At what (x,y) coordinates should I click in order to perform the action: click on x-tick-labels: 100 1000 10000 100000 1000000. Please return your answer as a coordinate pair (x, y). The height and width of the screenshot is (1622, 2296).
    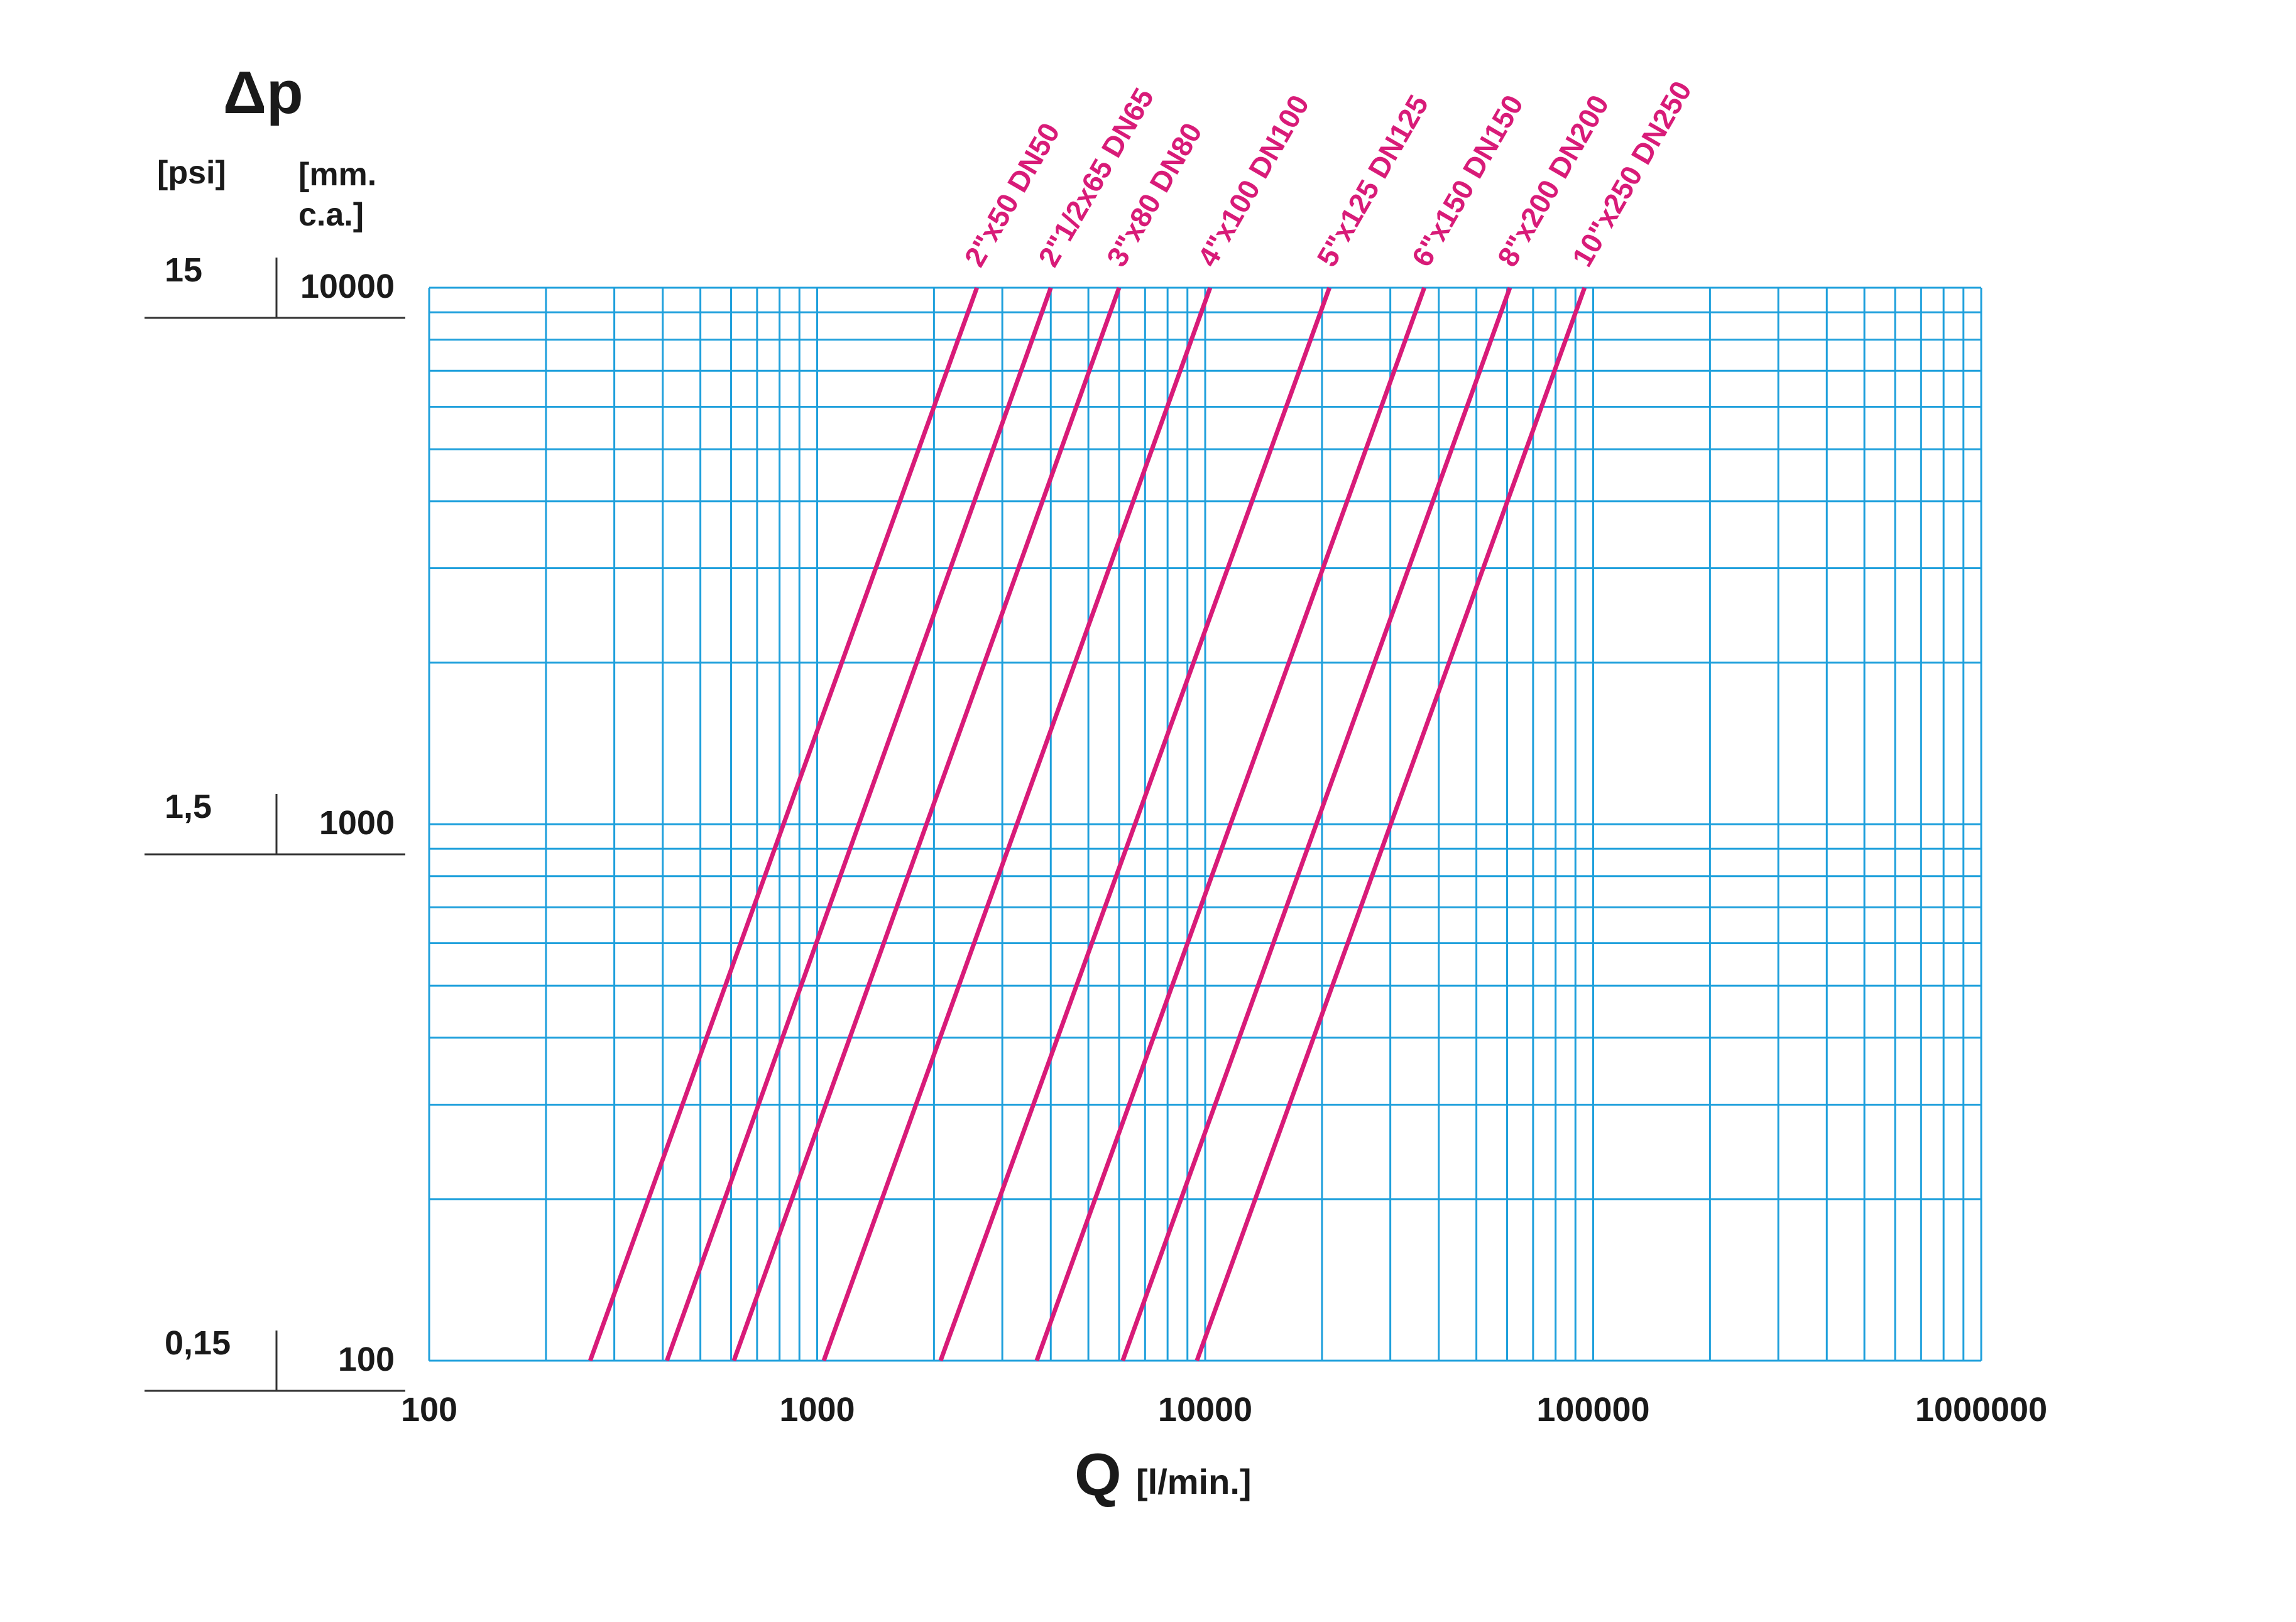
    Looking at the image, I should click on (1224, 1410).